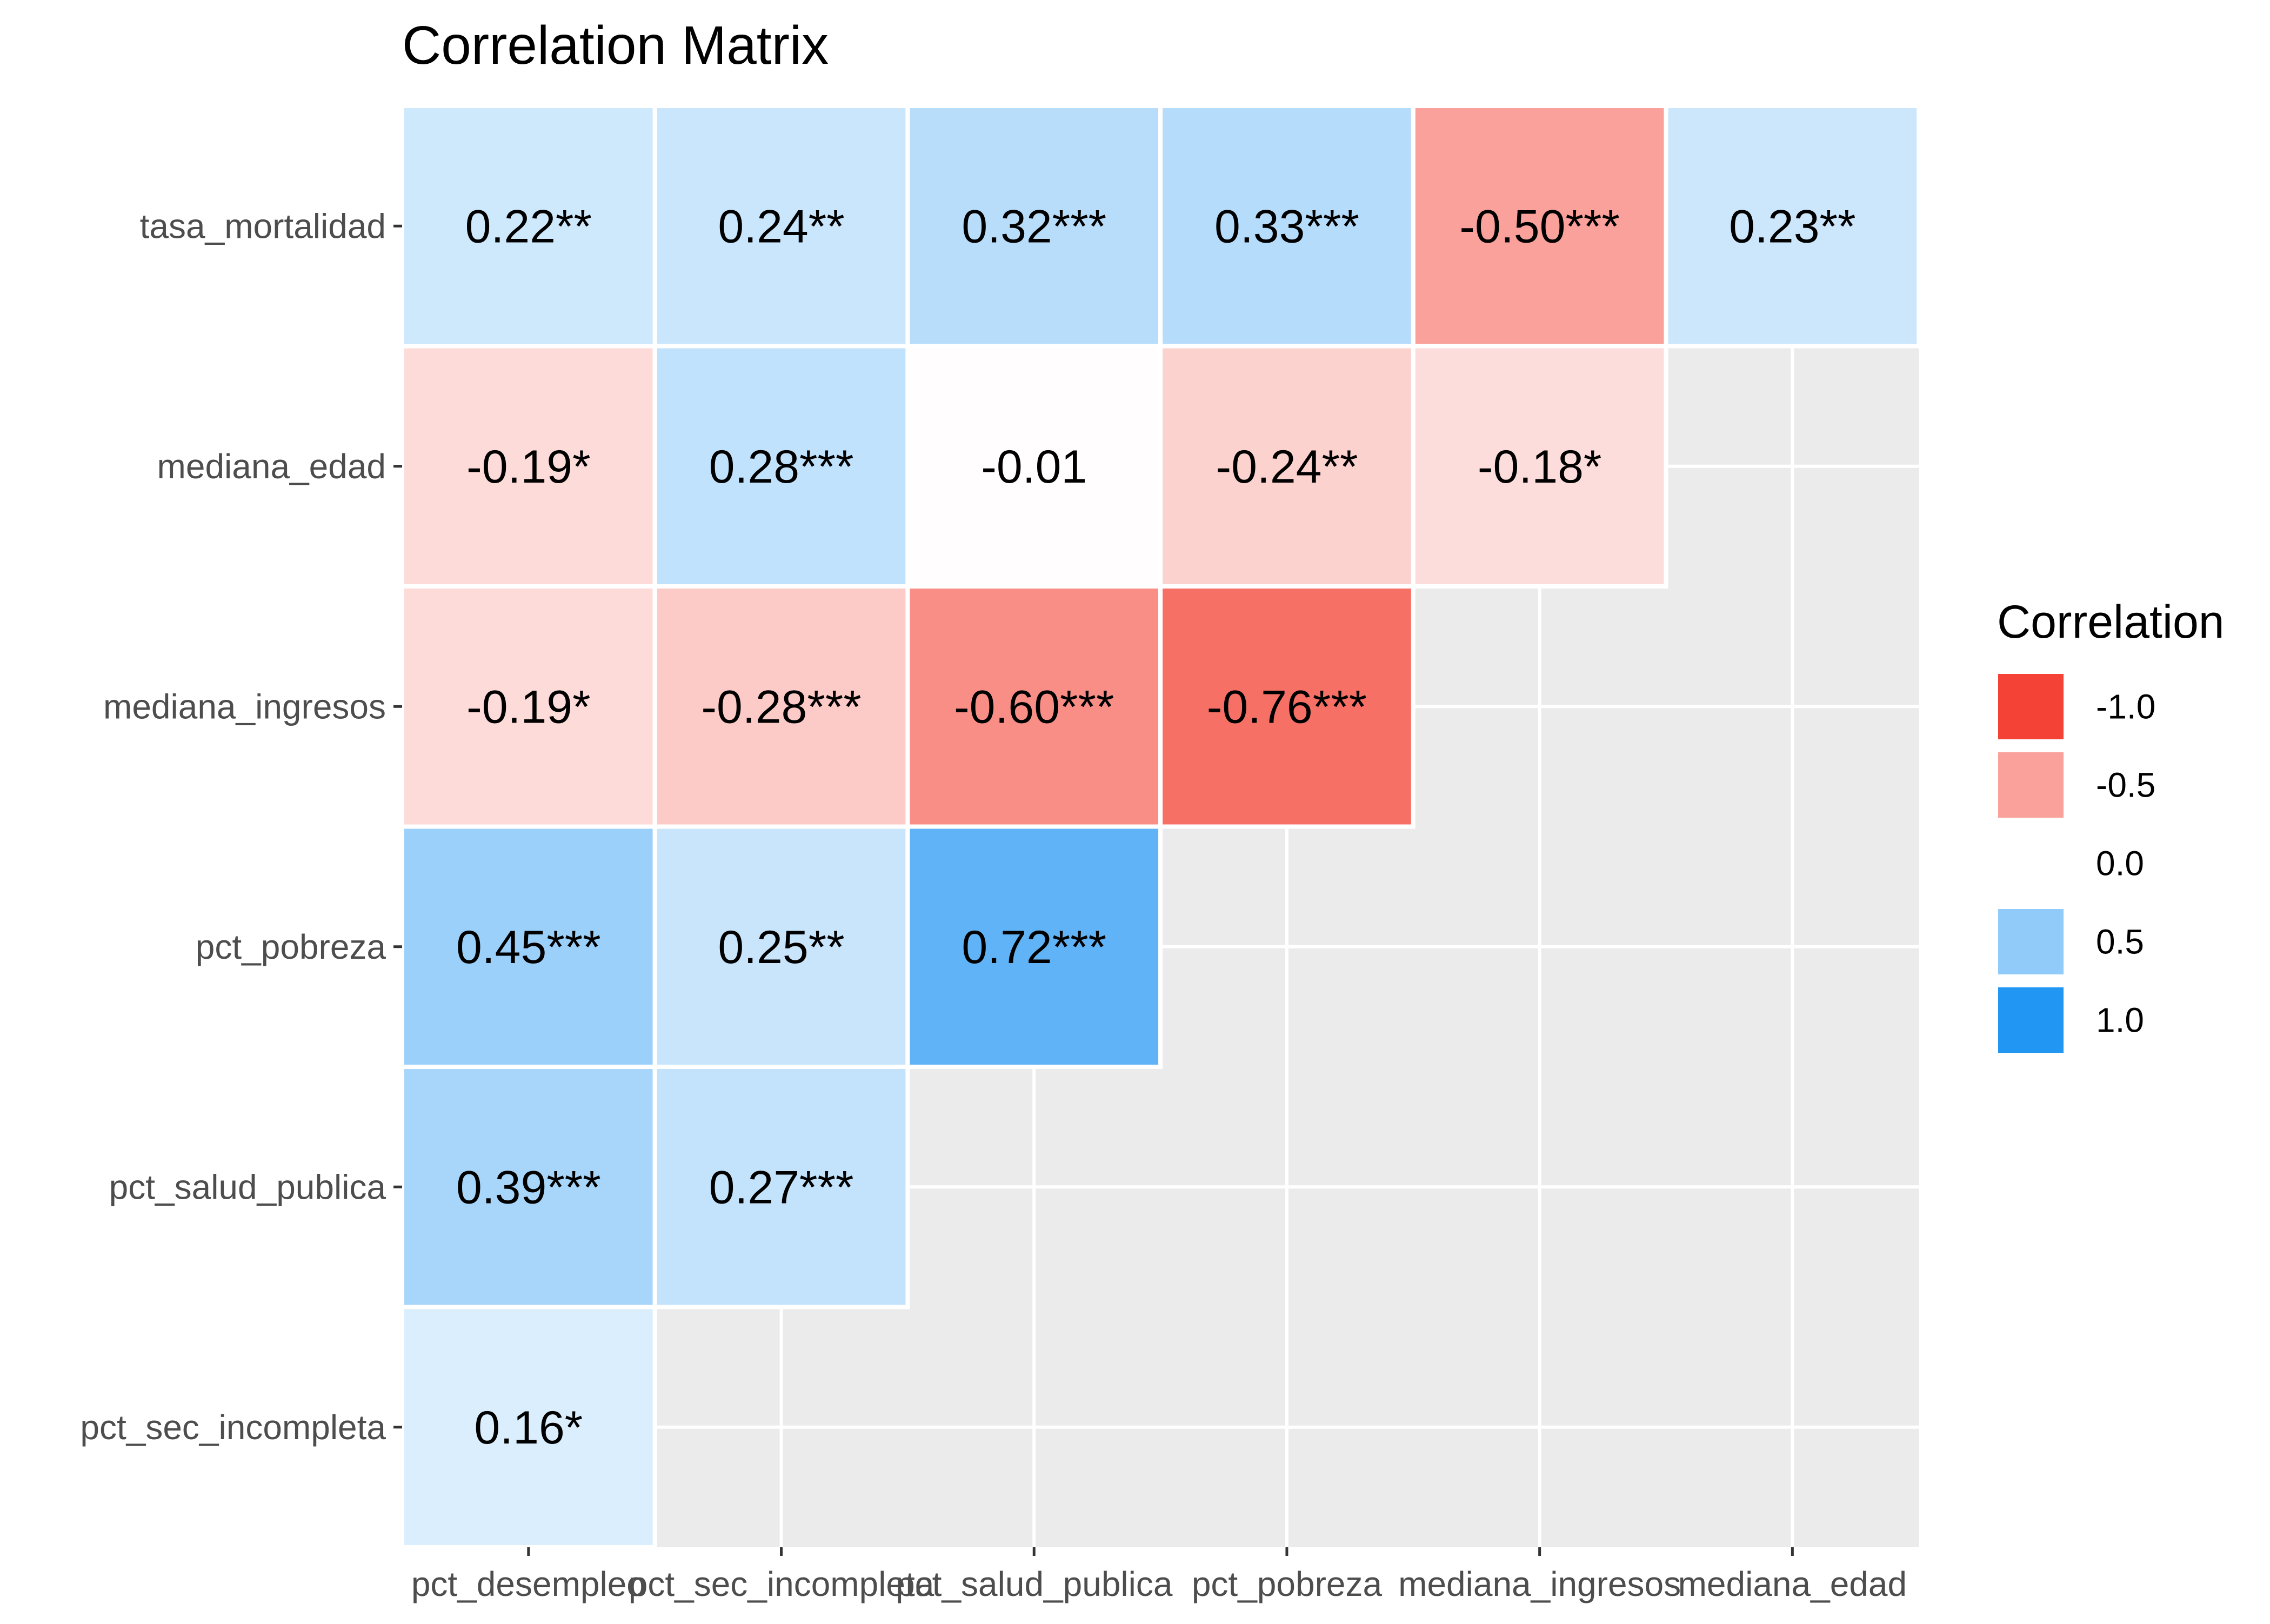 The image size is (2270, 1624). What do you see at coordinates (291, 946) in the screenshot?
I see `y-tick-label: pct_pobreza` at bounding box center [291, 946].